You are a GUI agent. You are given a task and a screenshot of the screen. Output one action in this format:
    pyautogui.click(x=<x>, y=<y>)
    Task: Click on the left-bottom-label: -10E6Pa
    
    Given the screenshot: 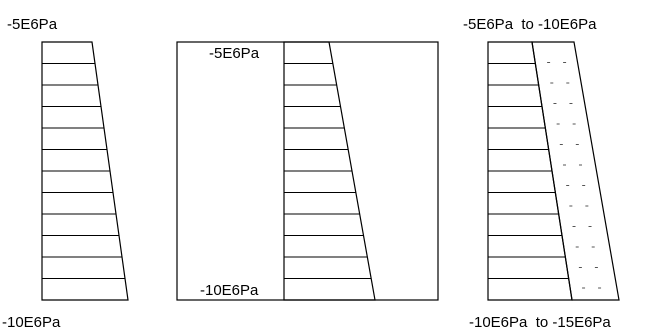 What is the action you would take?
    pyautogui.click(x=31, y=322)
    